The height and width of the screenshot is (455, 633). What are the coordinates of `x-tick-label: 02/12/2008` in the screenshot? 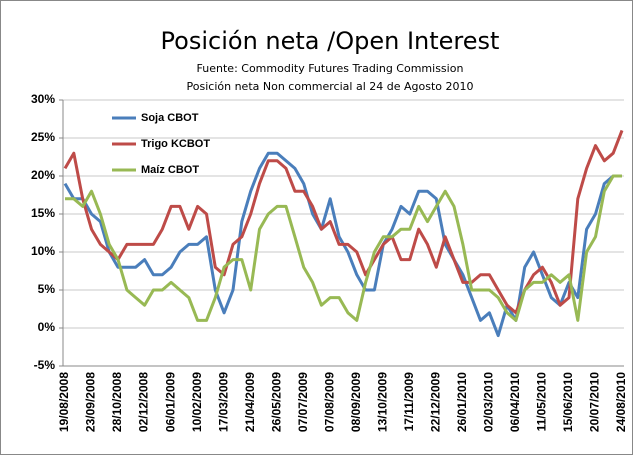 It's located at (144, 402).